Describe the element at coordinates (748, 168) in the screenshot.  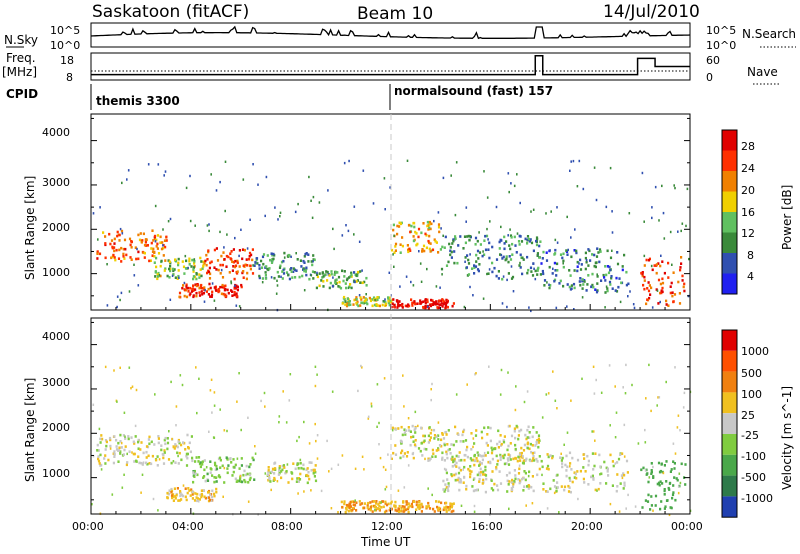
I see `power-cbar-tick-24: 24` at that location.